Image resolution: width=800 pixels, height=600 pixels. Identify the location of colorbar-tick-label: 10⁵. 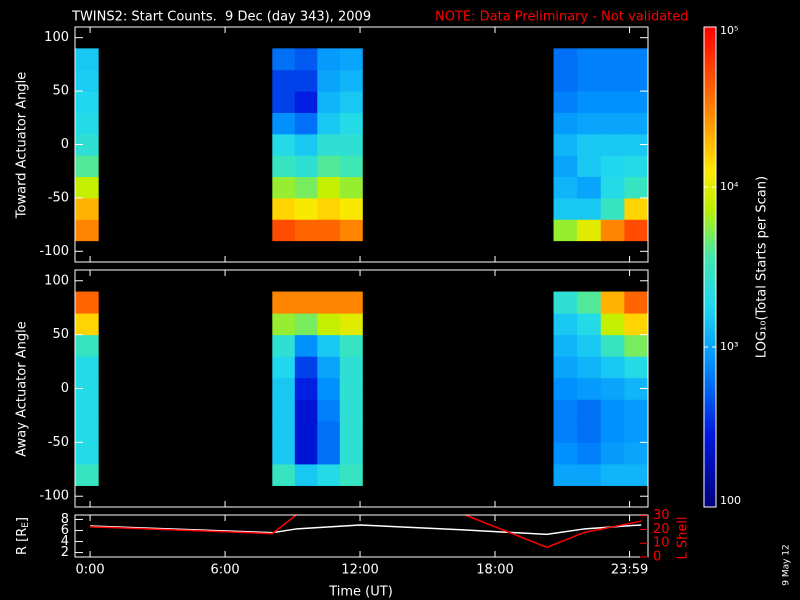
(729, 30).